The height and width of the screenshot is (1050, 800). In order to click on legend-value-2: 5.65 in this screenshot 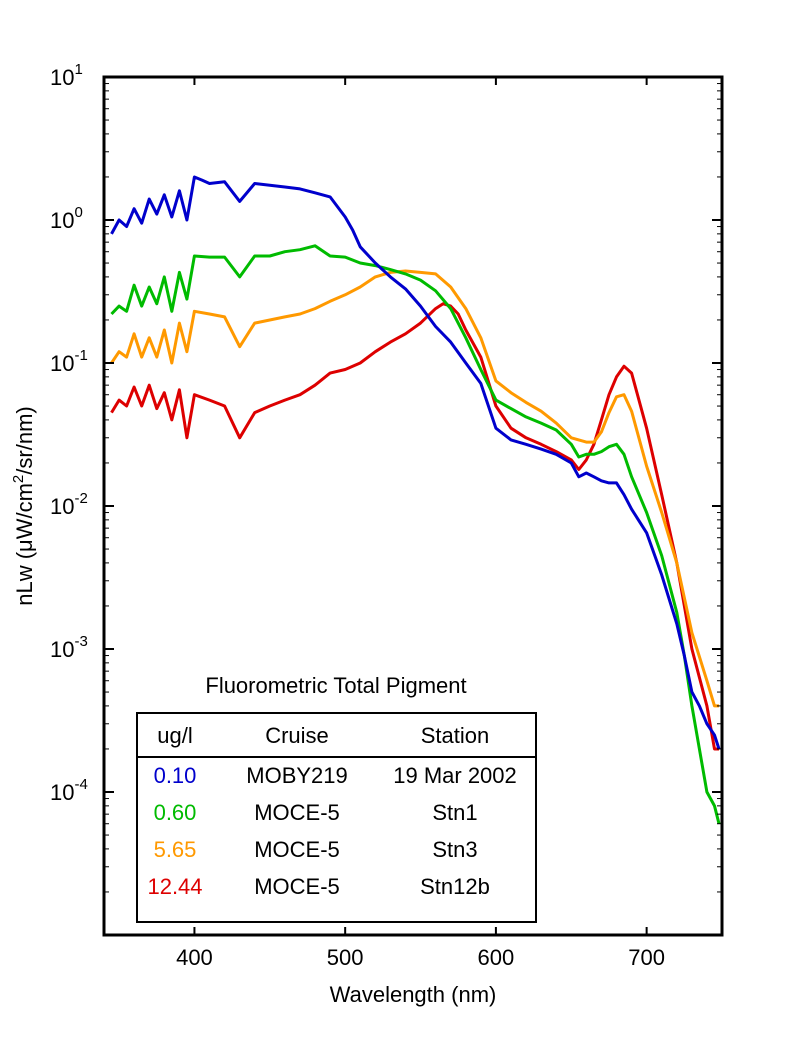, I will do `click(175, 849)`.